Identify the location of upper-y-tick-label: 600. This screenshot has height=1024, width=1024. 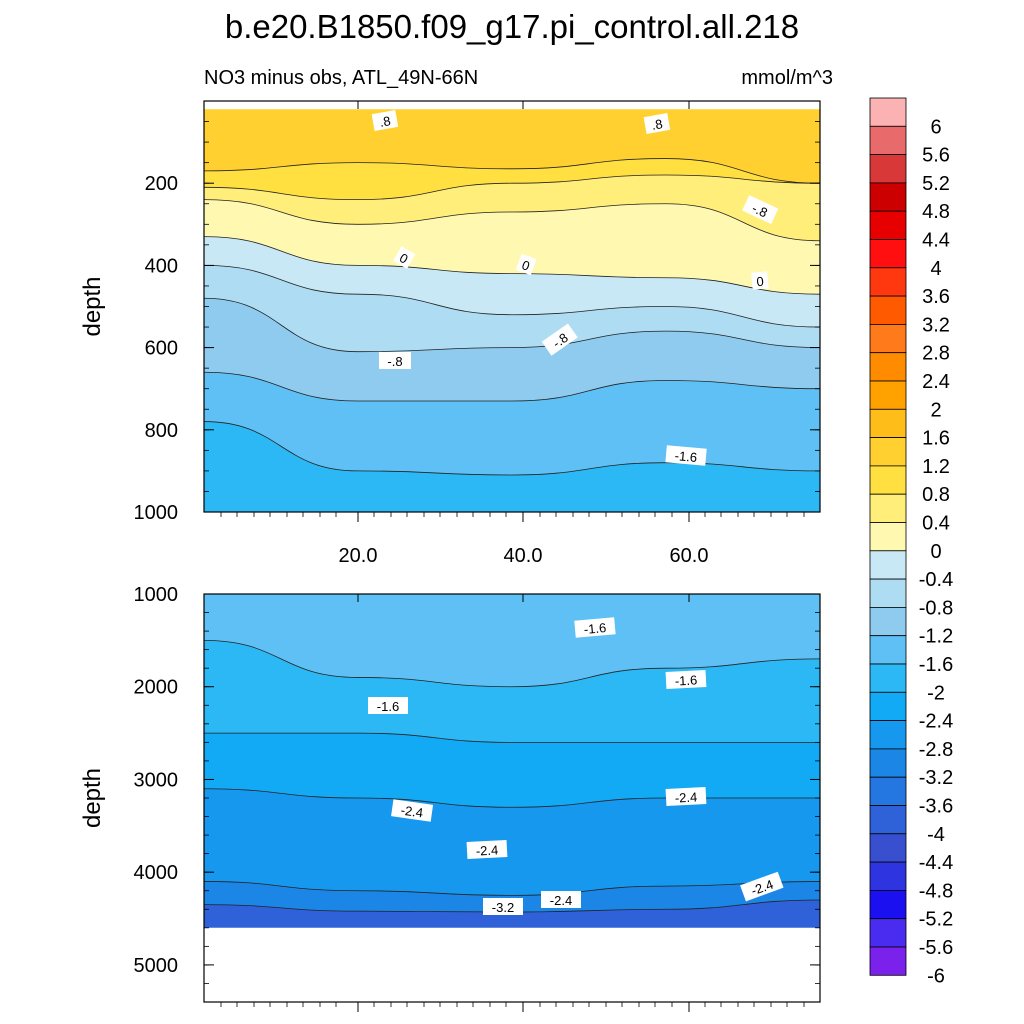
(161, 349).